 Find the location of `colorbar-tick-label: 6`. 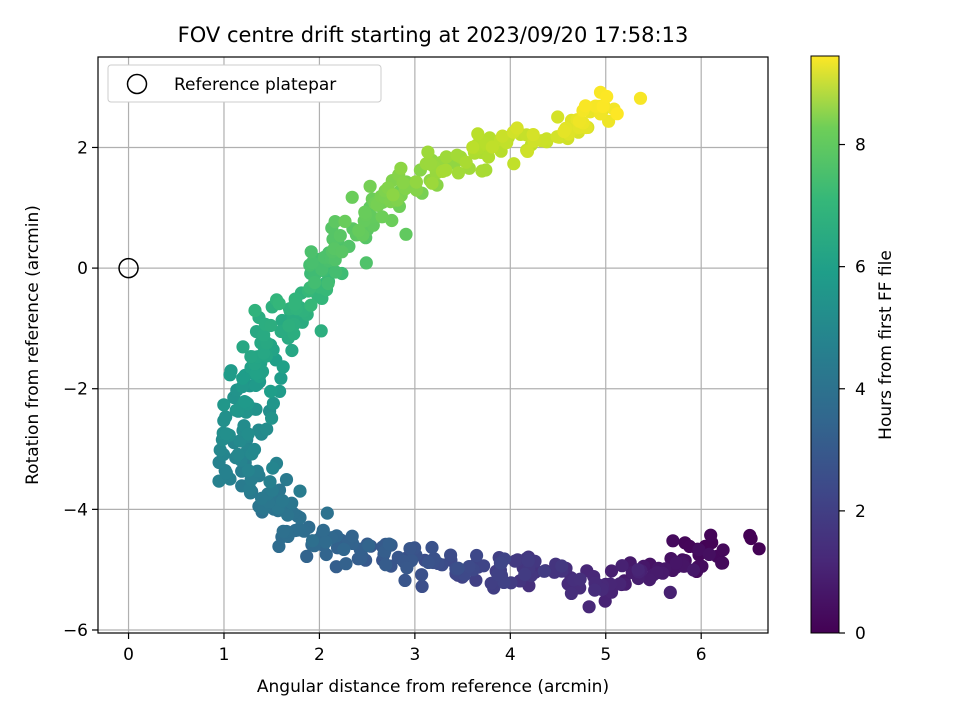

colorbar-tick-label: 6 is located at coordinates (860, 268).